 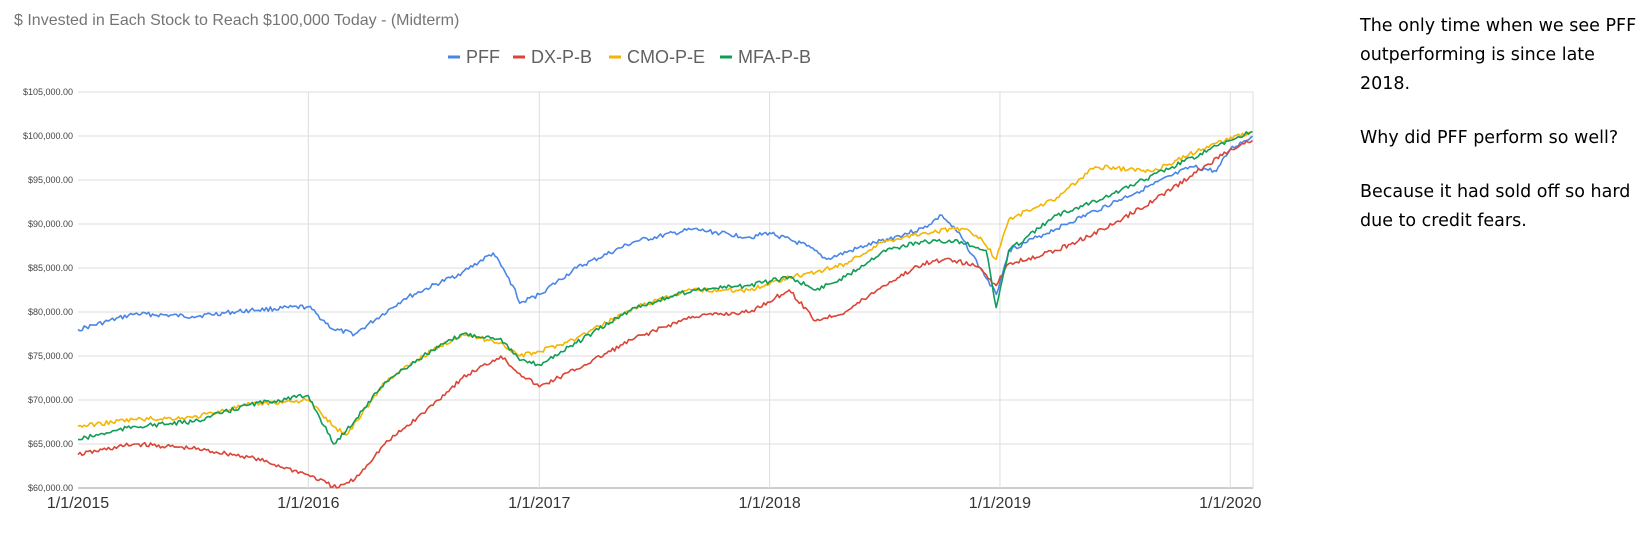 I want to click on legend-label: PFF, so click(x=483, y=57).